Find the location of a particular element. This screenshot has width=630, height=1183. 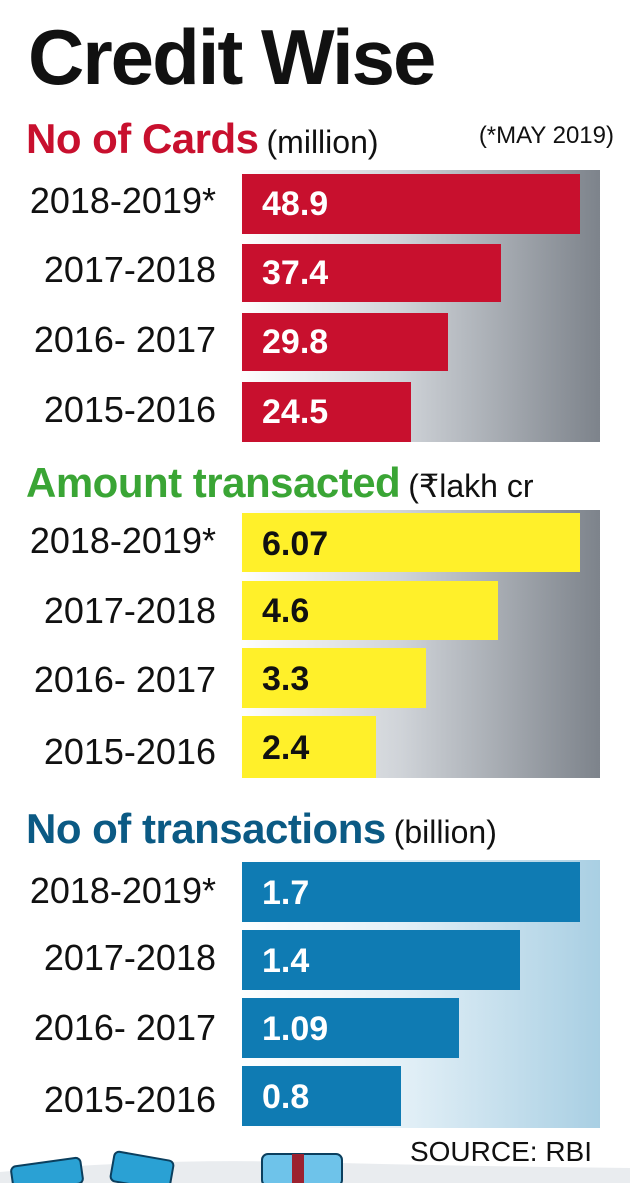

amount-bar-2016-2017 is located at coordinates (334, 678).